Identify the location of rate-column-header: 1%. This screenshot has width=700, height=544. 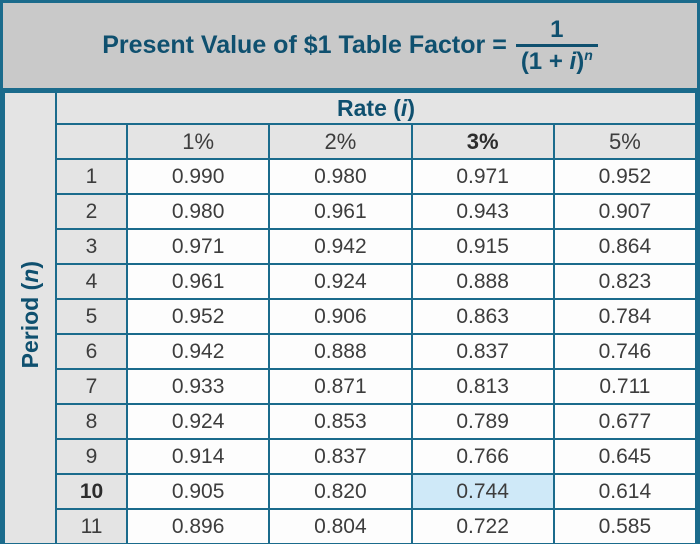
(198, 141).